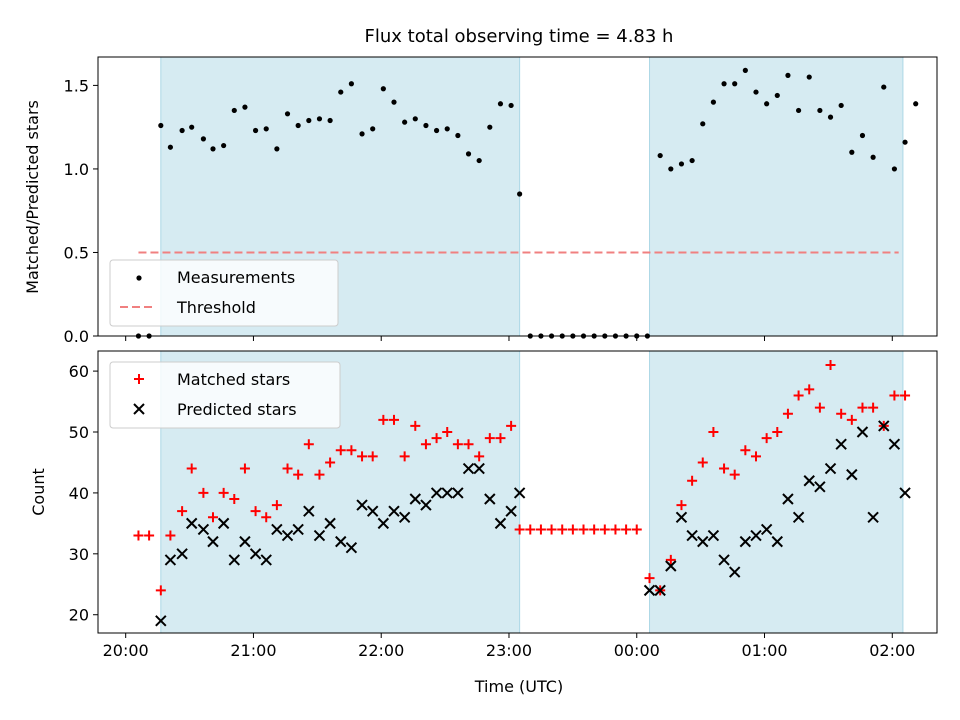 Image resolution: width=960 pixels, height=720 pixels. I want to click on y-tick-label: 0.0, so click(76, 336).